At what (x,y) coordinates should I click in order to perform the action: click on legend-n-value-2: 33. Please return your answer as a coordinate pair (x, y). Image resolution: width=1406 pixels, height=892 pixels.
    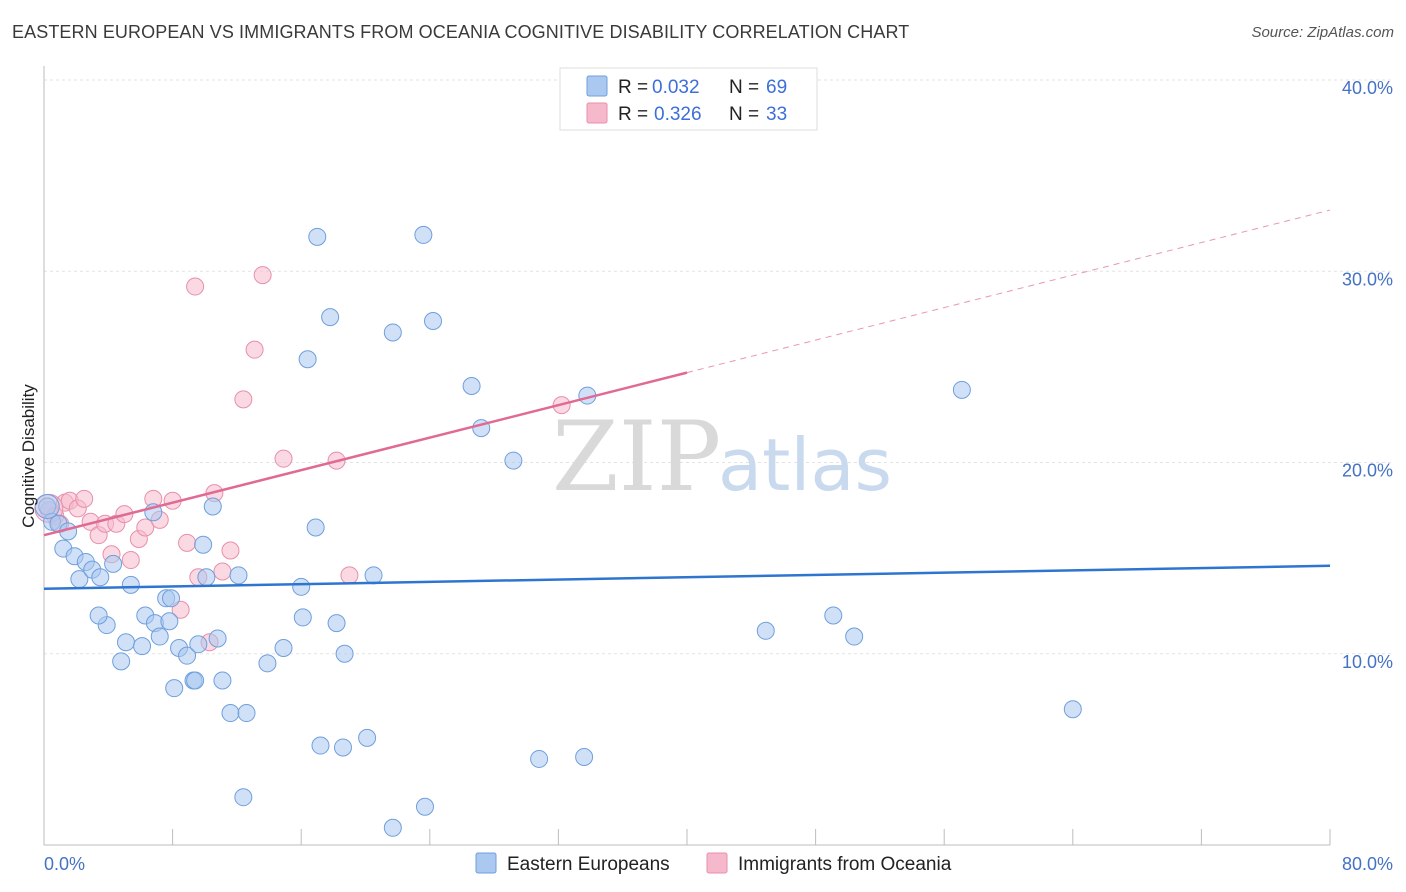
    Looking at the image, I should click on (776, 114).